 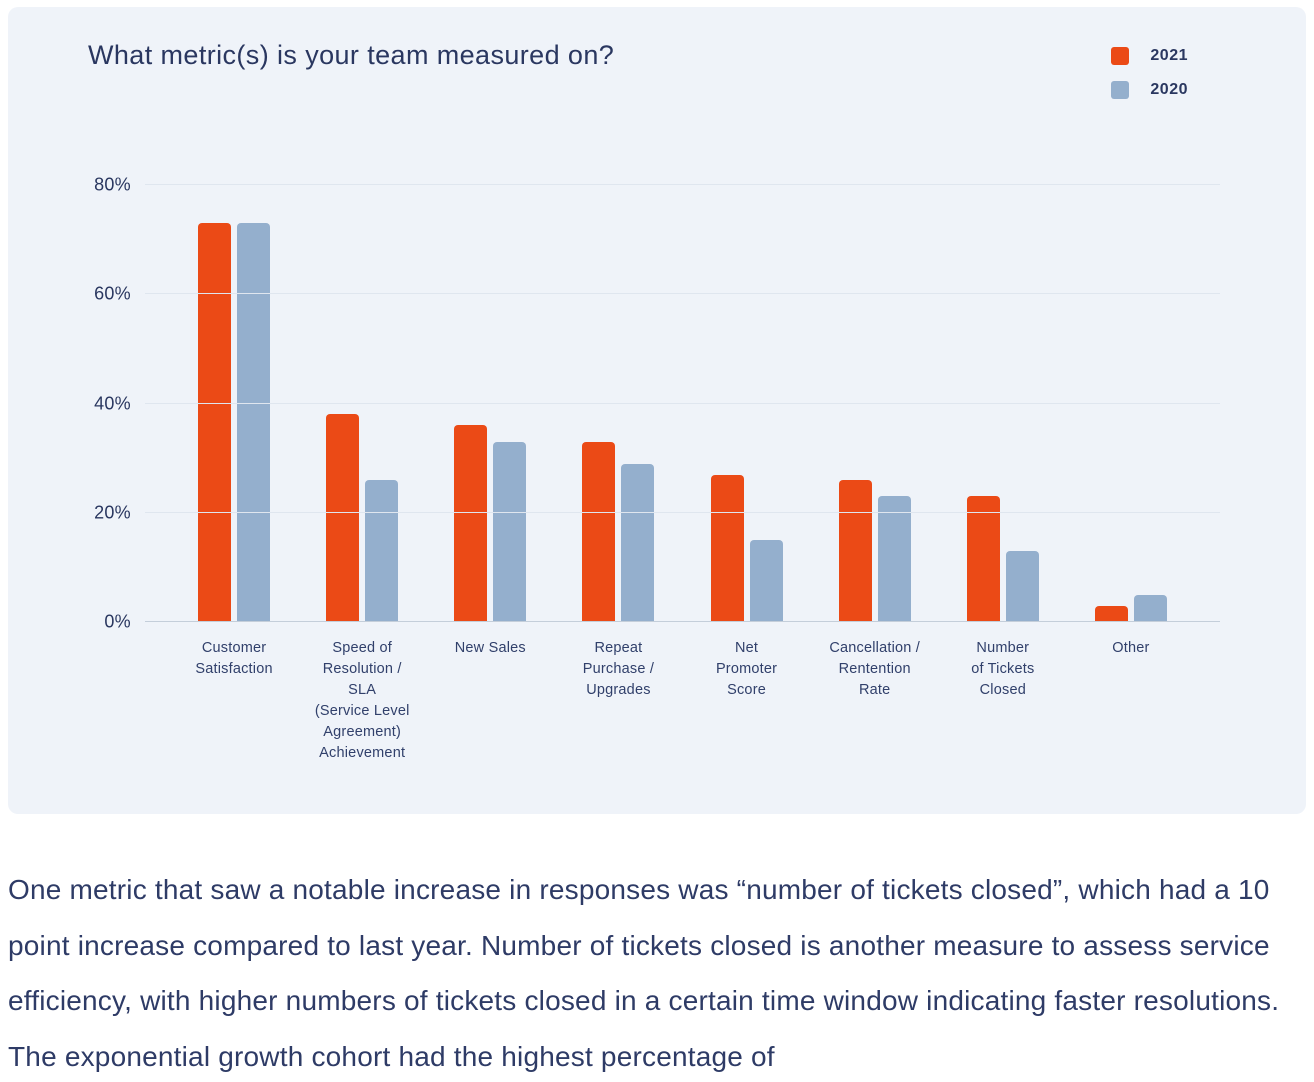 I want to click on x-axis-label: Other, so click(x=1131, y=648).